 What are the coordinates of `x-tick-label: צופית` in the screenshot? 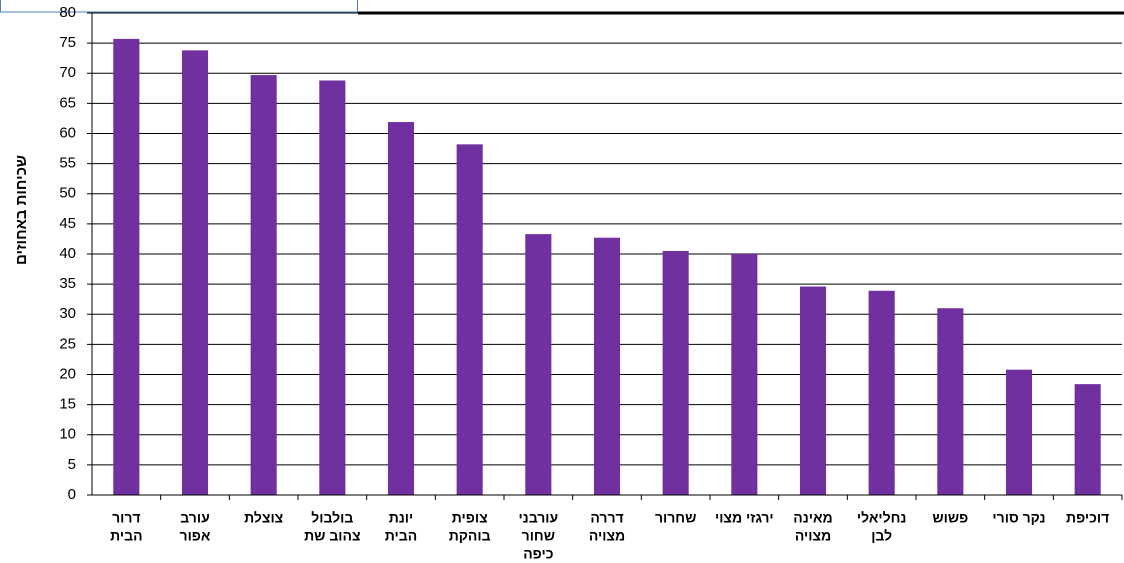 It's located at (470, 518).